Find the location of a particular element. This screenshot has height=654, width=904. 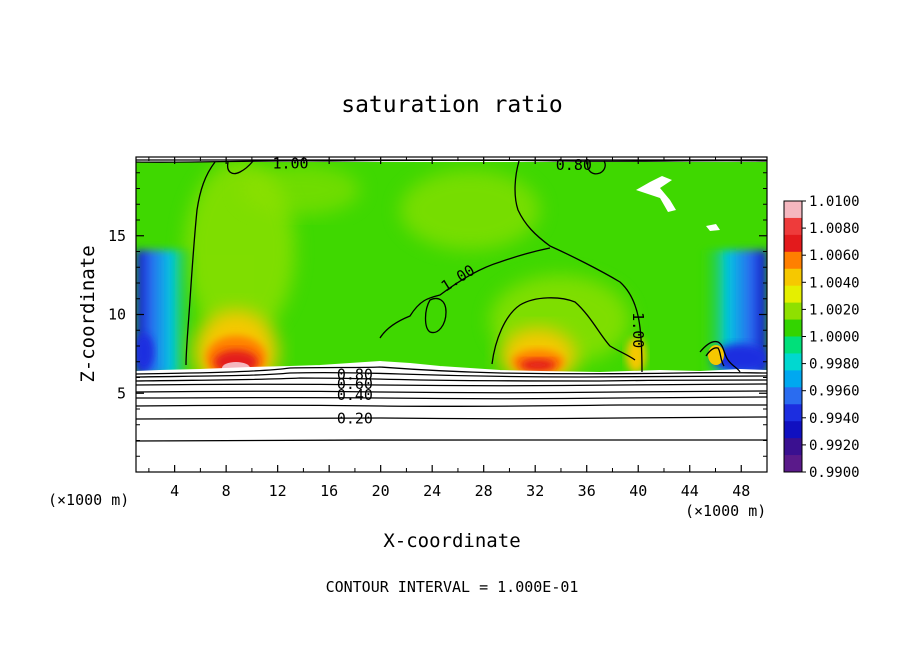

plume-32km-peak is located at coordinates (538, 365).